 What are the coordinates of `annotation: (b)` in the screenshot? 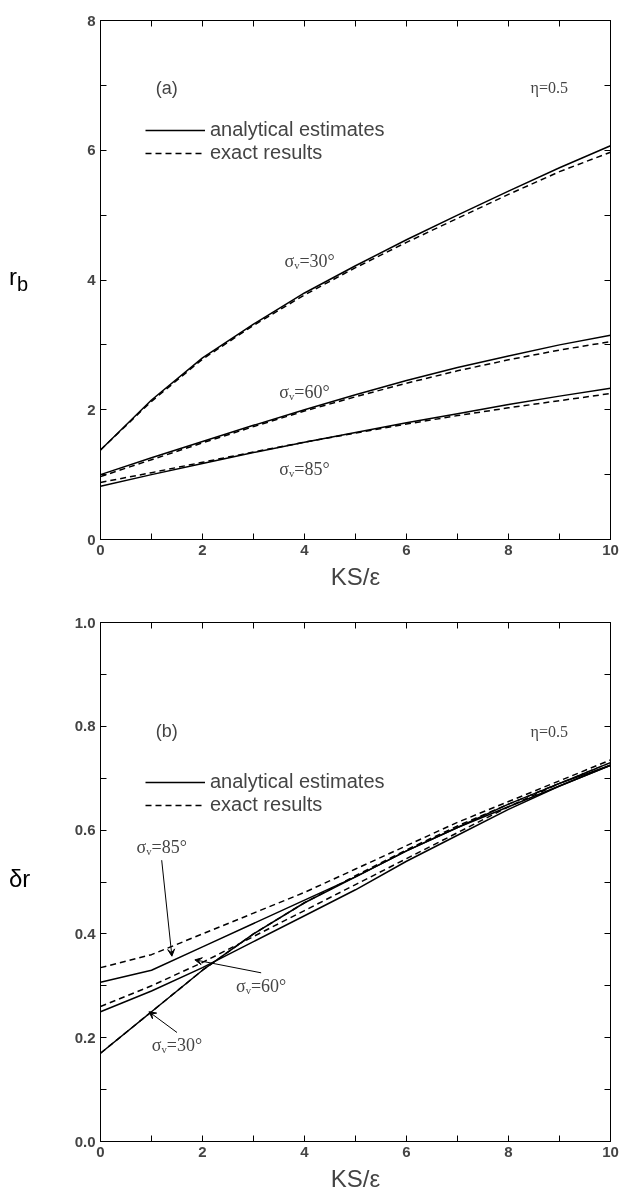 It's located at (166, 731).